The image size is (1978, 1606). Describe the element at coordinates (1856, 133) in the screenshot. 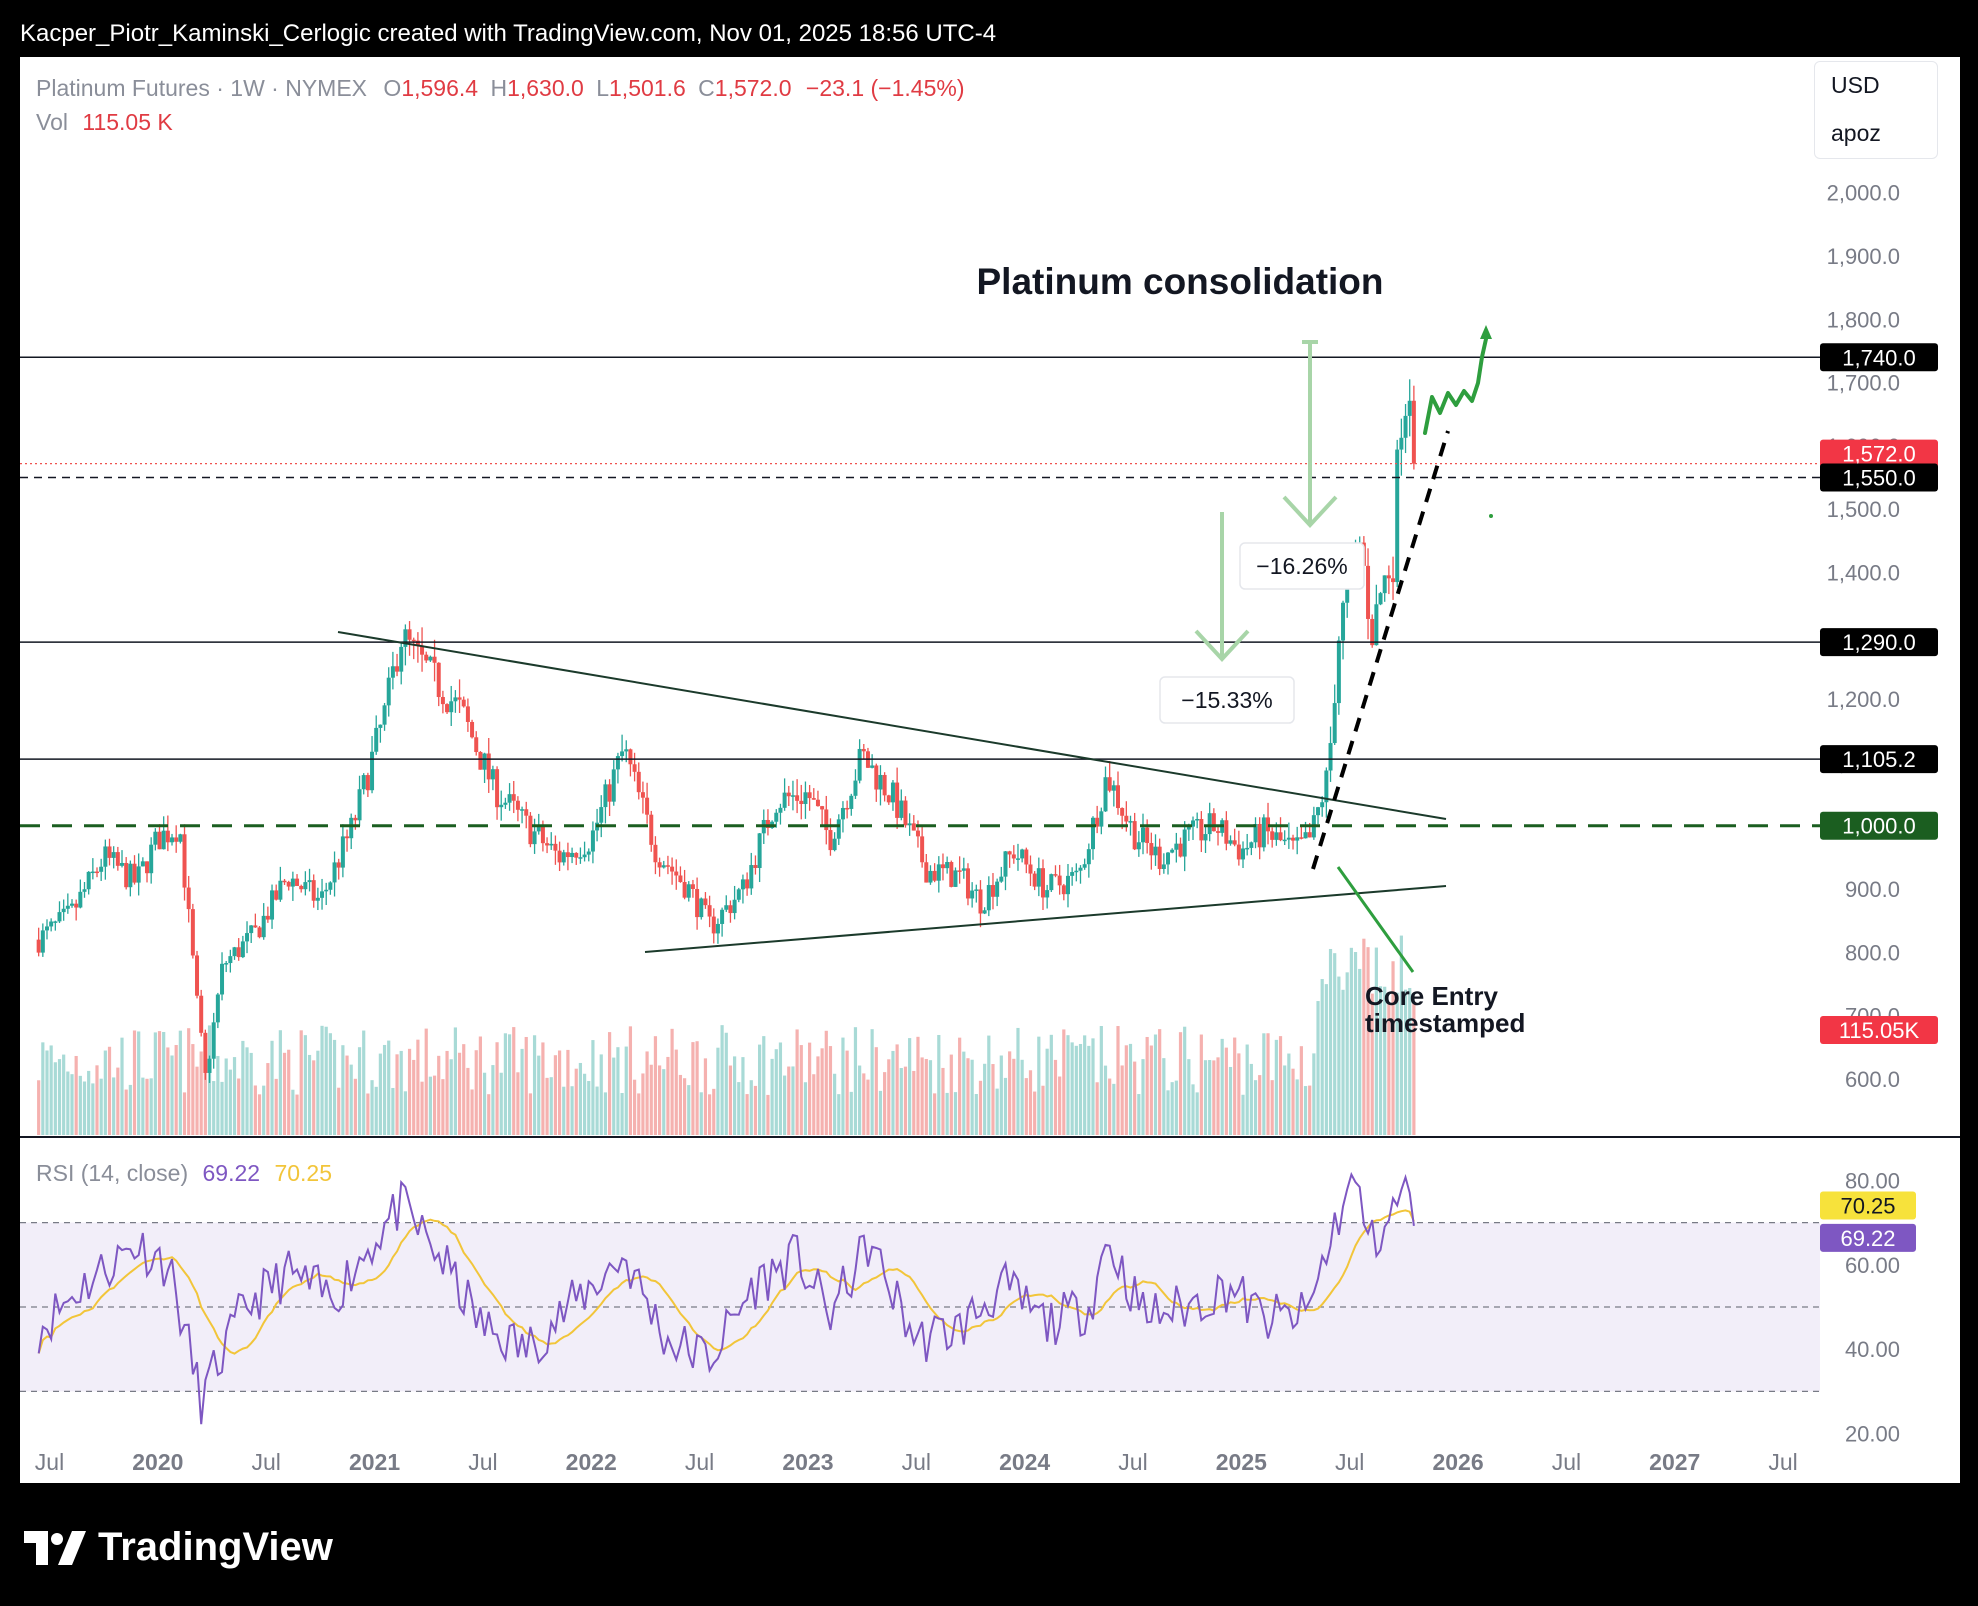

I see `user-label: apoz` at that location.